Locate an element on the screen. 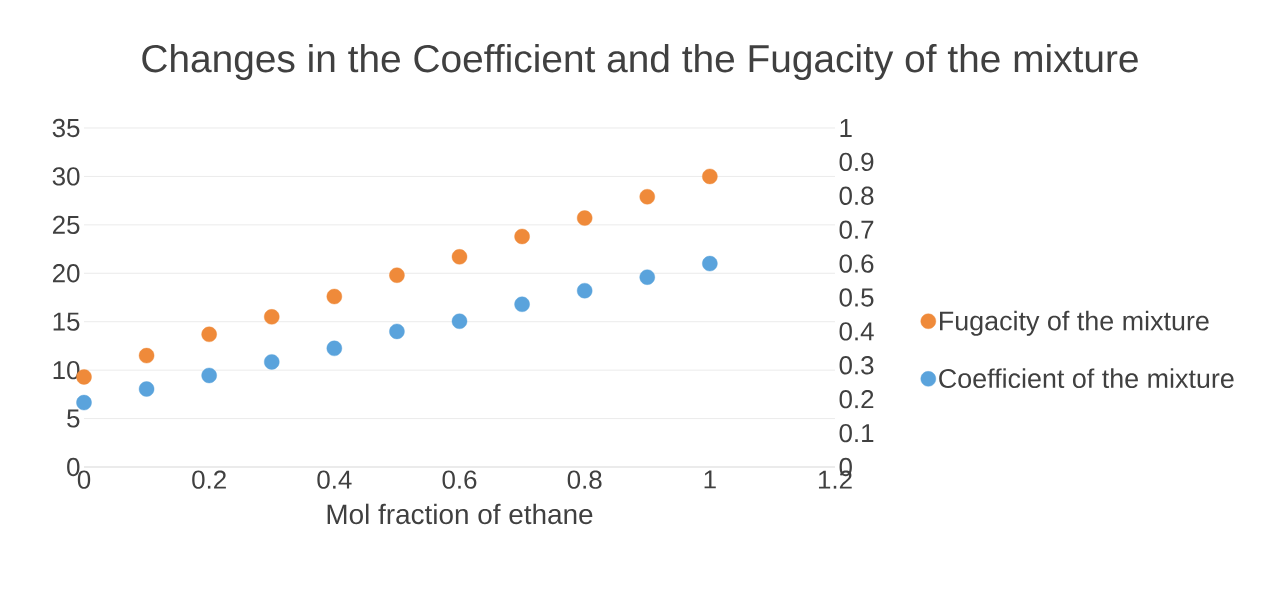 Image resolution: width=1273 pixels, height=601 pixels. y-tick-label: 15 is located at coordinates (66, 321).